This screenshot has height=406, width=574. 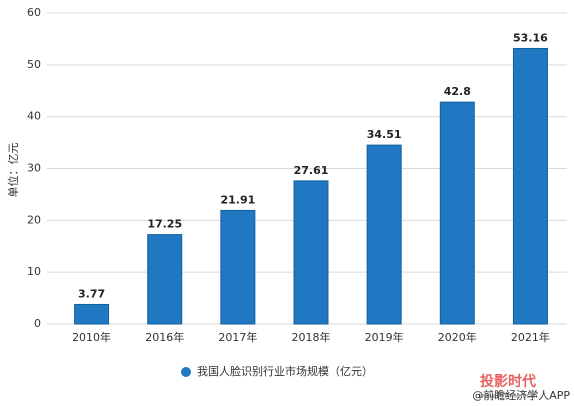 I want to click on y-tick-label: 0, so click(x=37, y=323).